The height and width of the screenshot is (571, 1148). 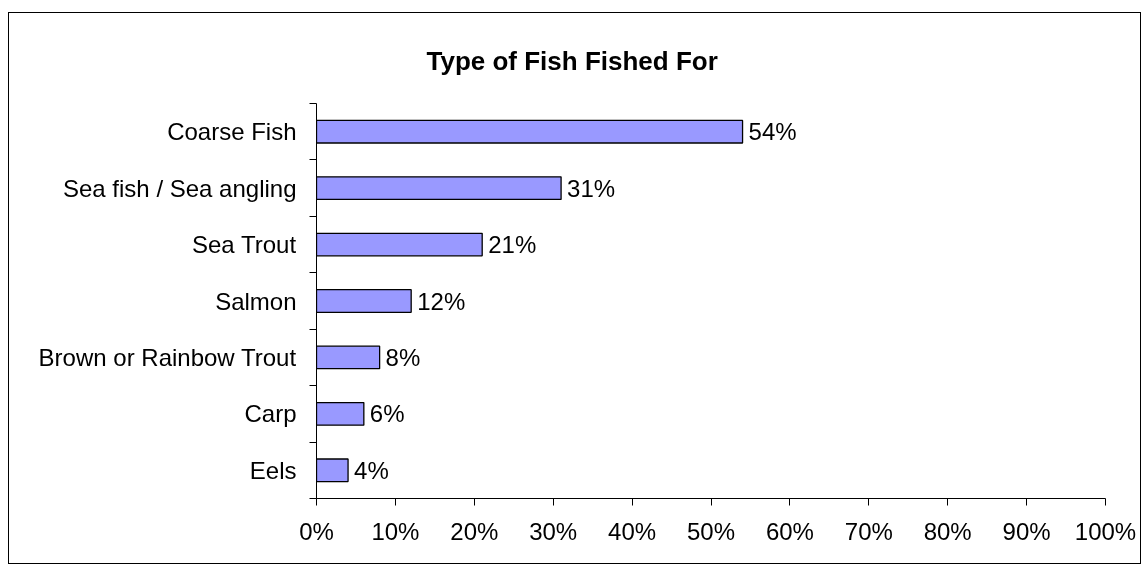 I want to click on data-label: 12%, so click(x=441, y=301).